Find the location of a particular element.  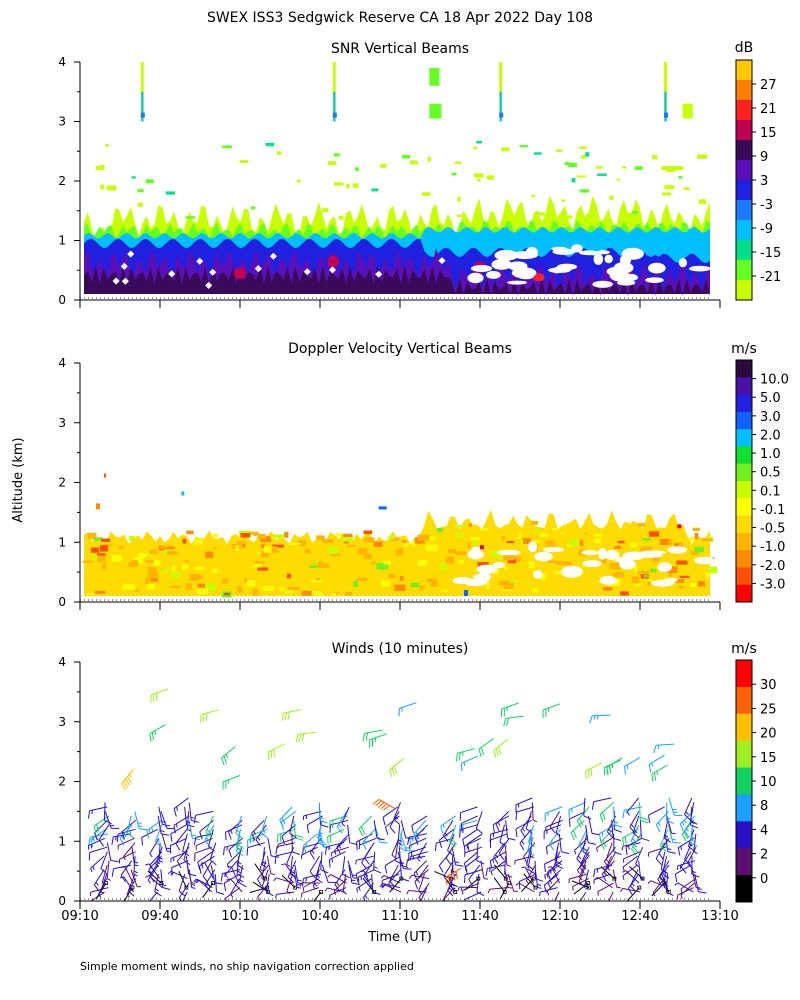

doppler-colorbar-swatch is located at coordinates (744, 438).